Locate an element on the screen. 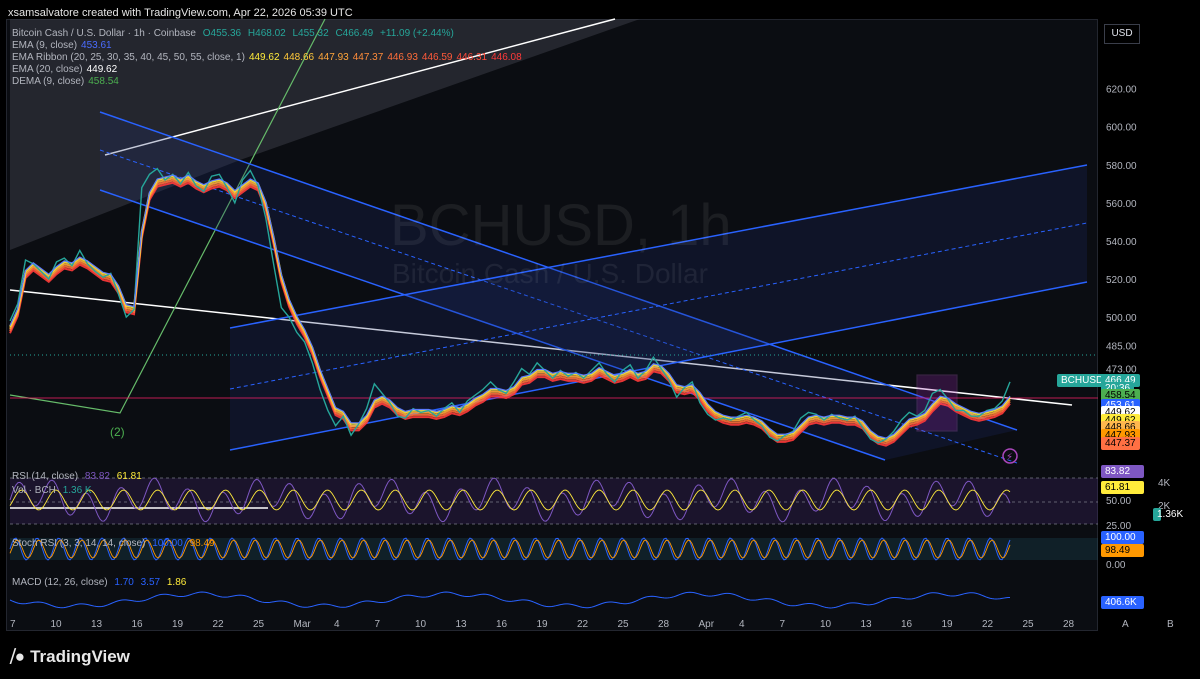 This screenshot has width=1200, height=679. legend-value: 448.66 is located at coordinates (299, 57).